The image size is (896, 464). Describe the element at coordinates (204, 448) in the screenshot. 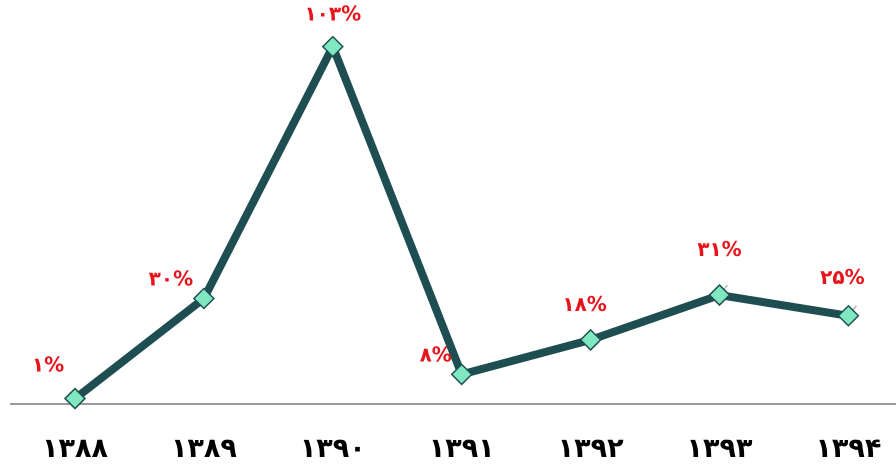

I see `x-tick-label: ۱۳۸۹` at that location.